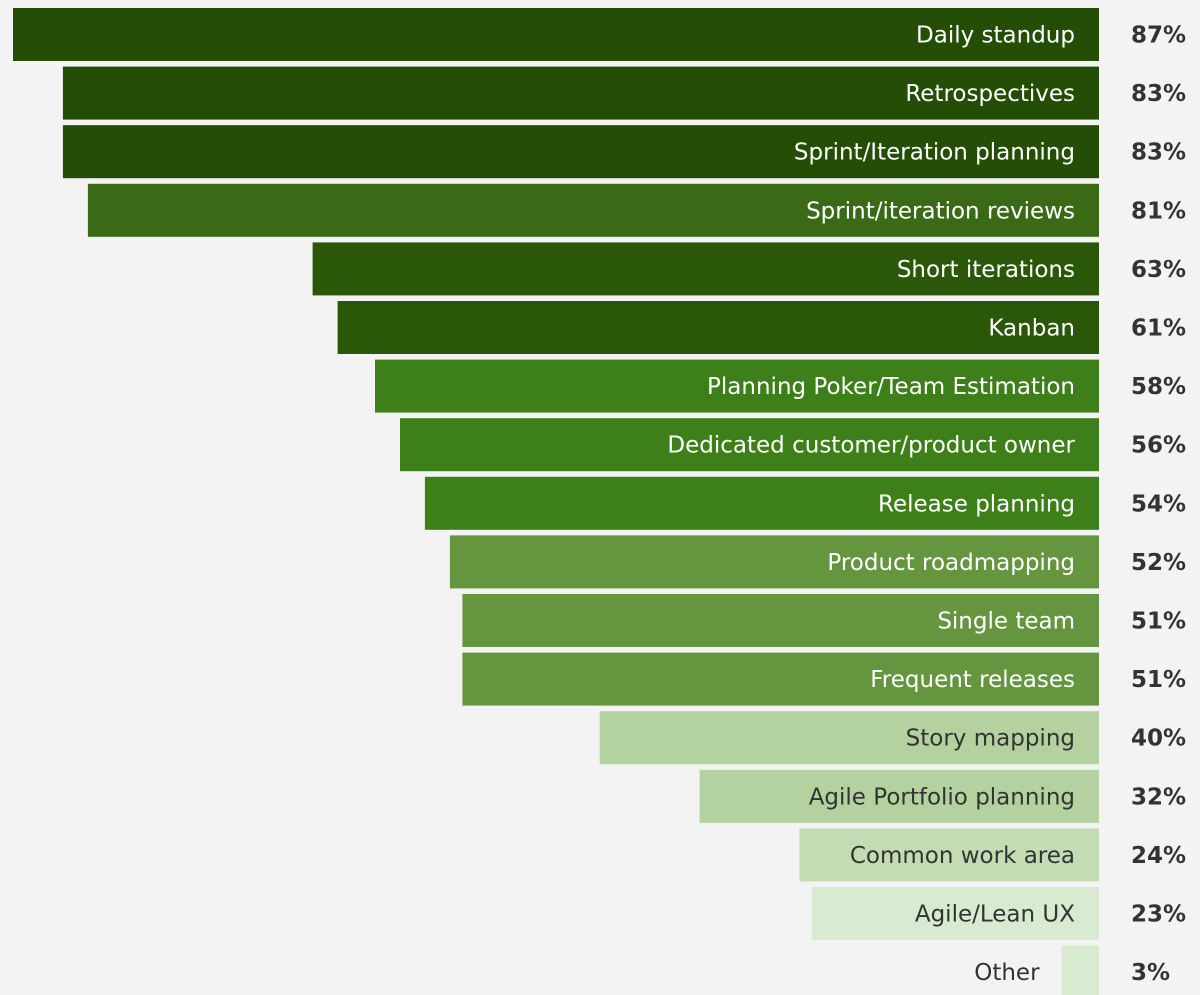 This screenshot has width=1200, height=995. What do you see at coordinates (1158, 270) in the screenshot?
I see `value-label: 63%` at bounding box center [1158, 270].